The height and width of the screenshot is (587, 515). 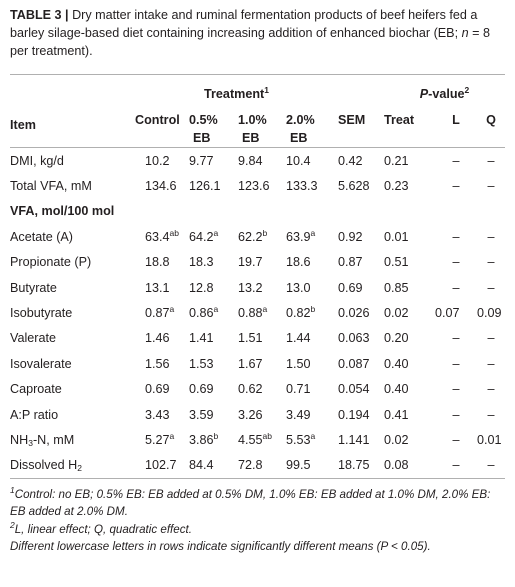 I want to click on footnote-2-mark: 2, so click(x=12, y=525).